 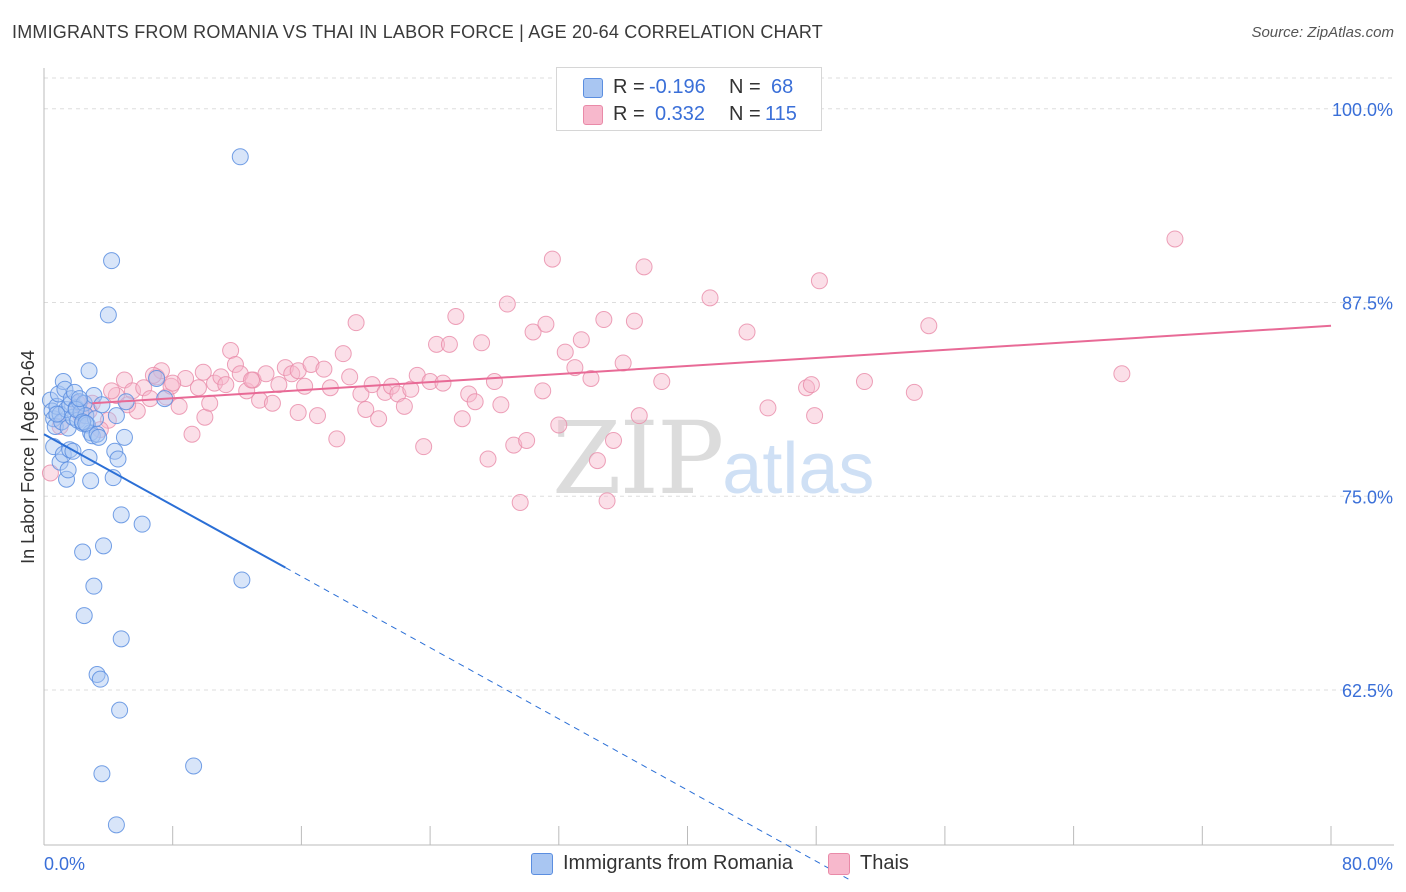 What do you see at coordinates (782, 87) in the screenshot?
I see `n-value: 68` at bounding box center [782, 87].